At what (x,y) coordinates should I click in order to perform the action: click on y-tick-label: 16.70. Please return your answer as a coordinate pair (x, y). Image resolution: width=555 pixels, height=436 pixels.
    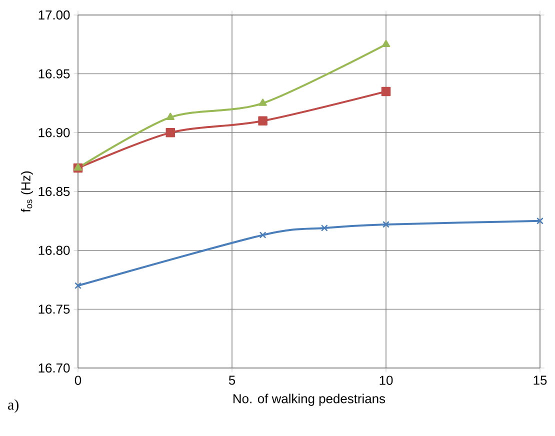
    Looking at the image, I should click on (54, 368).